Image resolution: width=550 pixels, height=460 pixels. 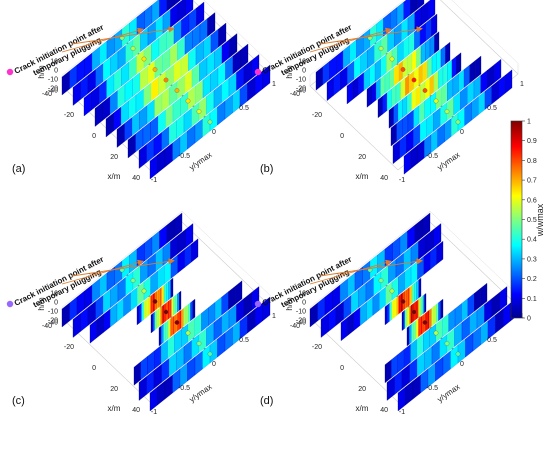 What do you see at coordinates (532, 141) in the screenshot?
I see `colorbar-tick-label: 0.9` at bounding box center [532, 141].